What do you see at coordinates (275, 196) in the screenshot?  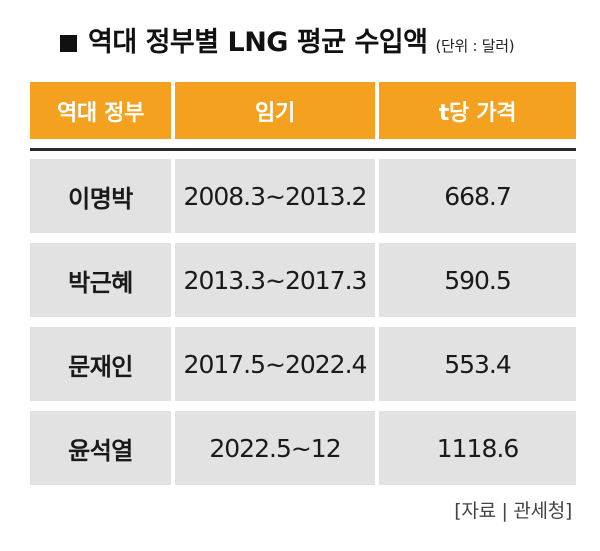 I see `cell-term: 2008.3~2013.2` at bounding box center [275, 196].